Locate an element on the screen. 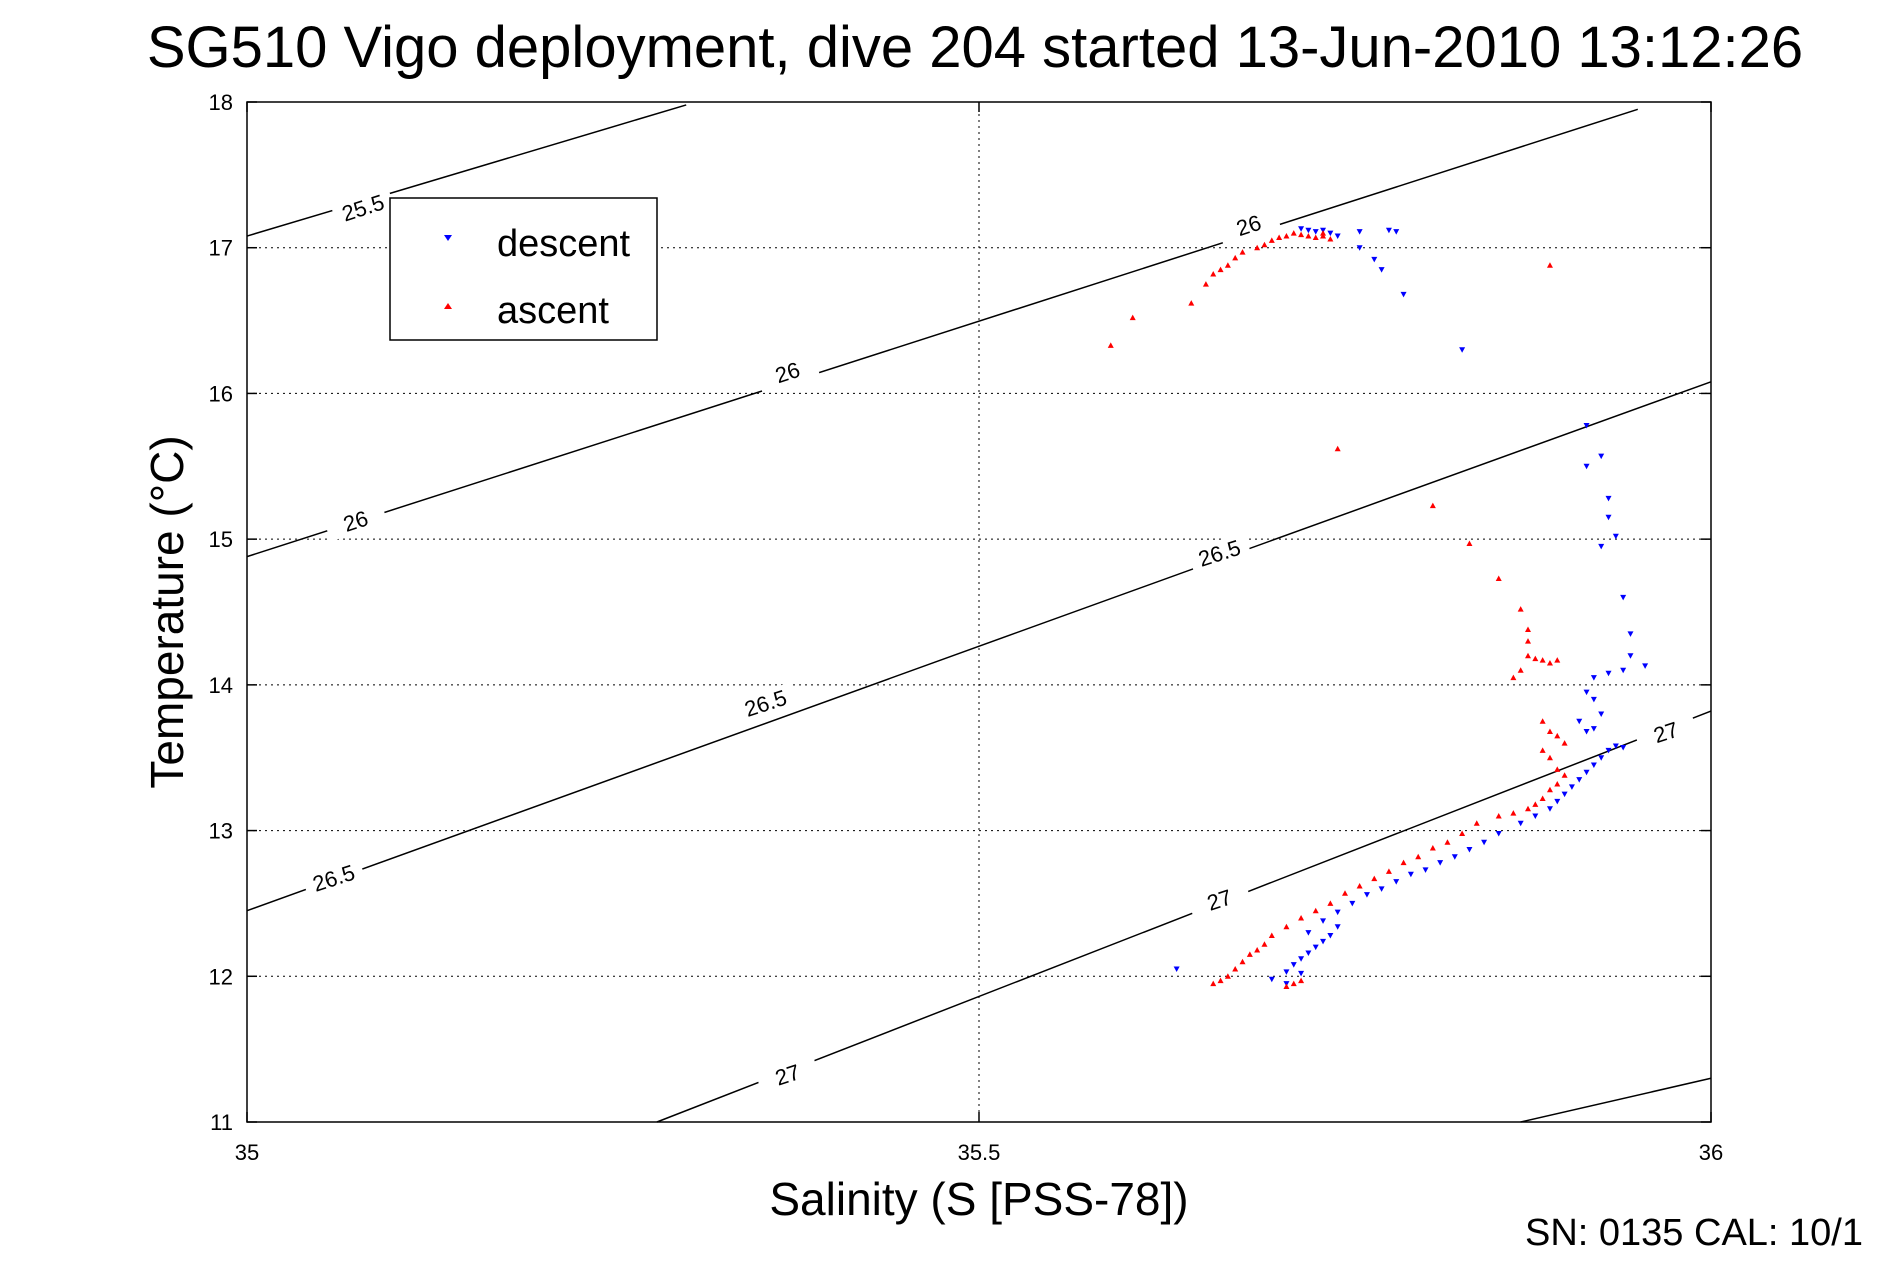 This screenshot has width=1891, height=1262. y-tick-label: 18 is located at coordinates (221, 102).